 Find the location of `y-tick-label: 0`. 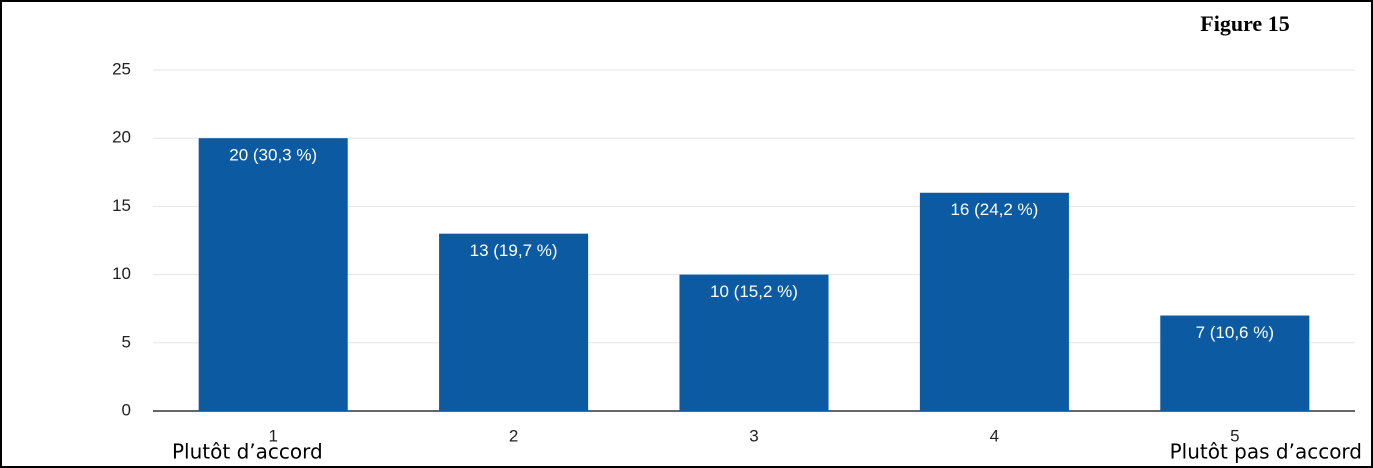

y-tick-label: 0 is located at coordinates (126, 409).